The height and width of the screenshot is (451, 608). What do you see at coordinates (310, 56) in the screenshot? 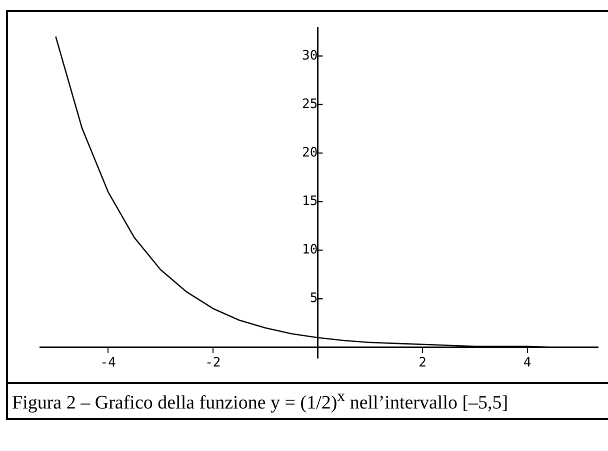
I see `y-tick-label: 30` at bounding box center [310, 56].